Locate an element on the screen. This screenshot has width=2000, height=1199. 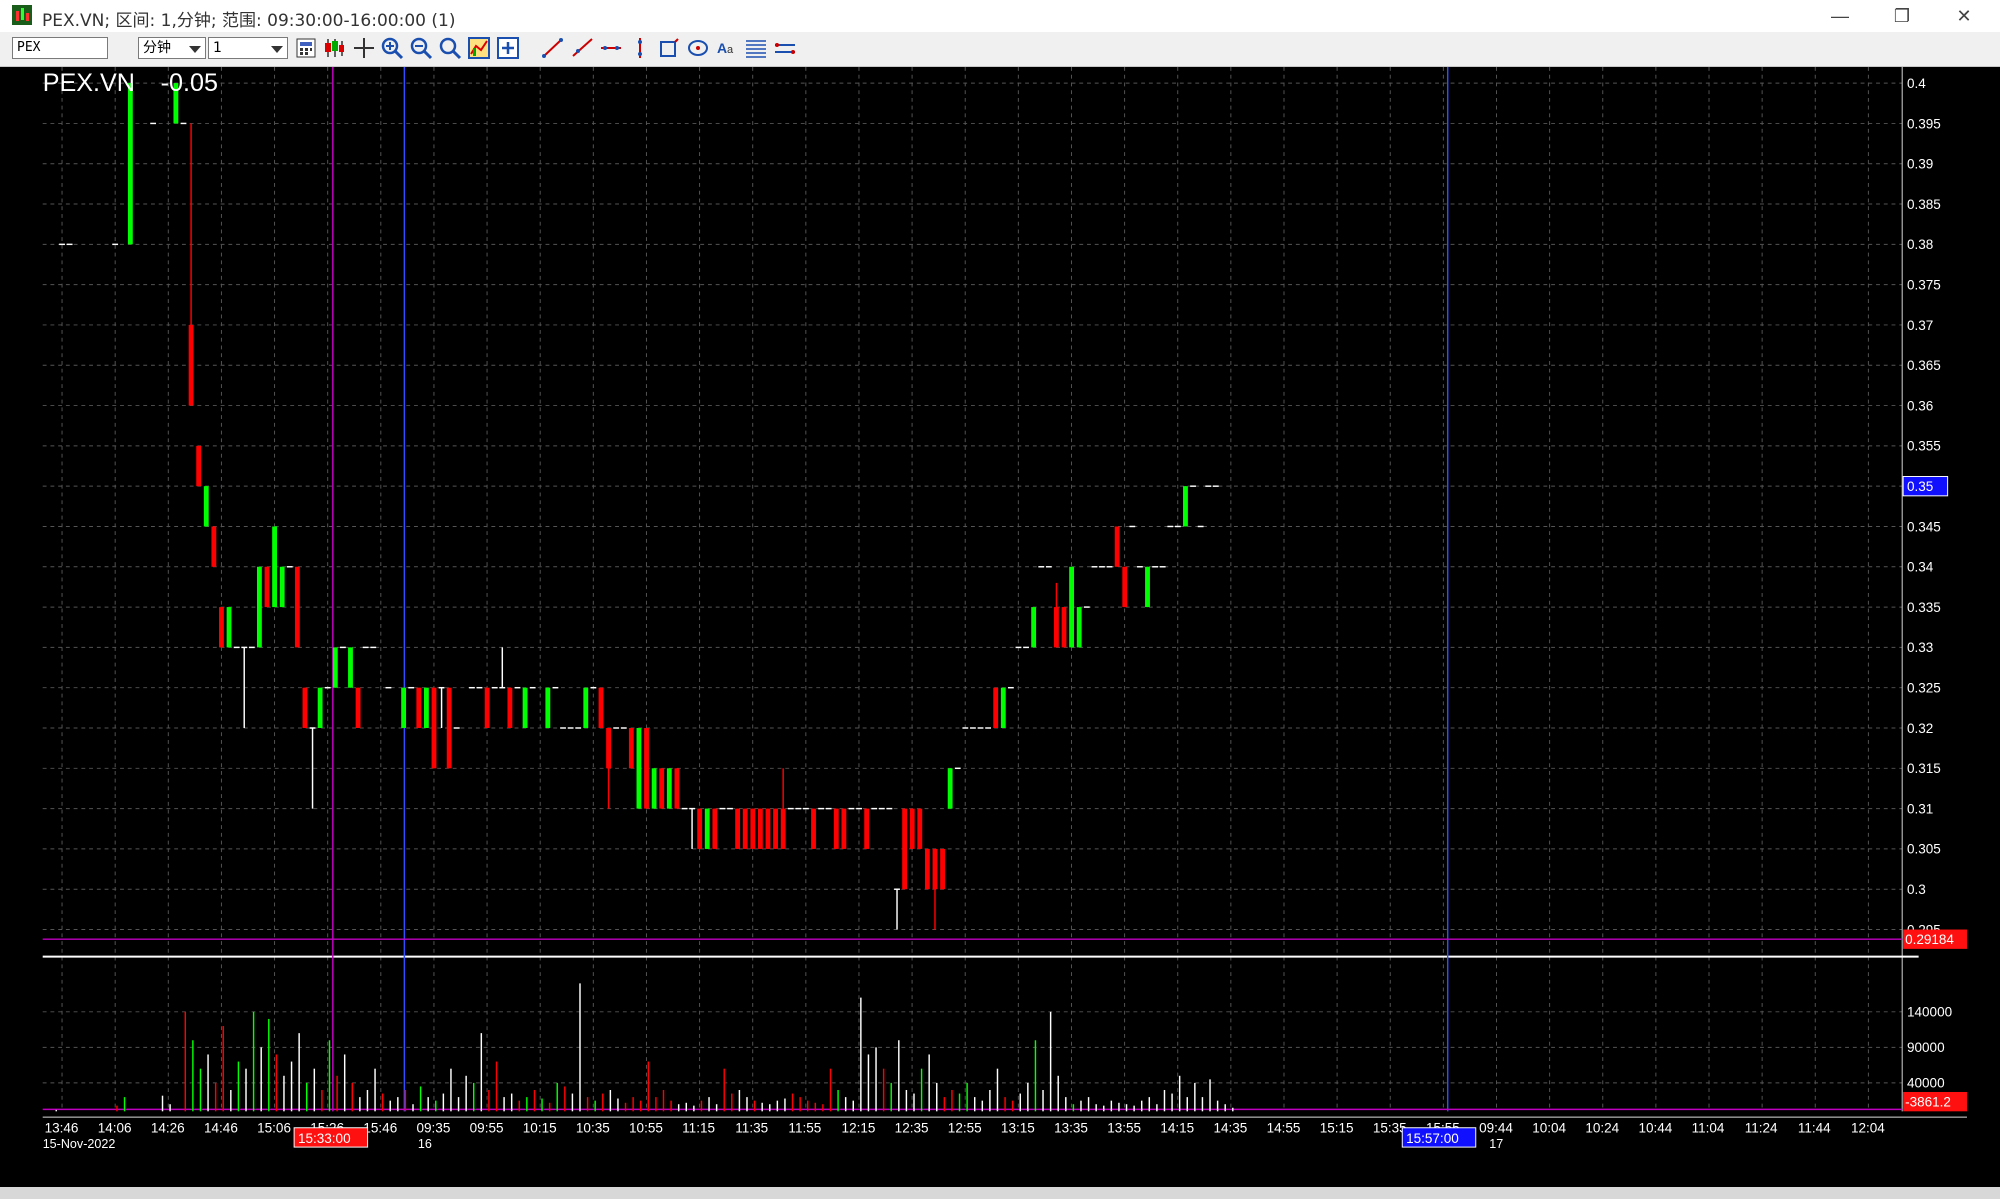
y-tick-label: 0.375 is located at coordinates (1924, 284).